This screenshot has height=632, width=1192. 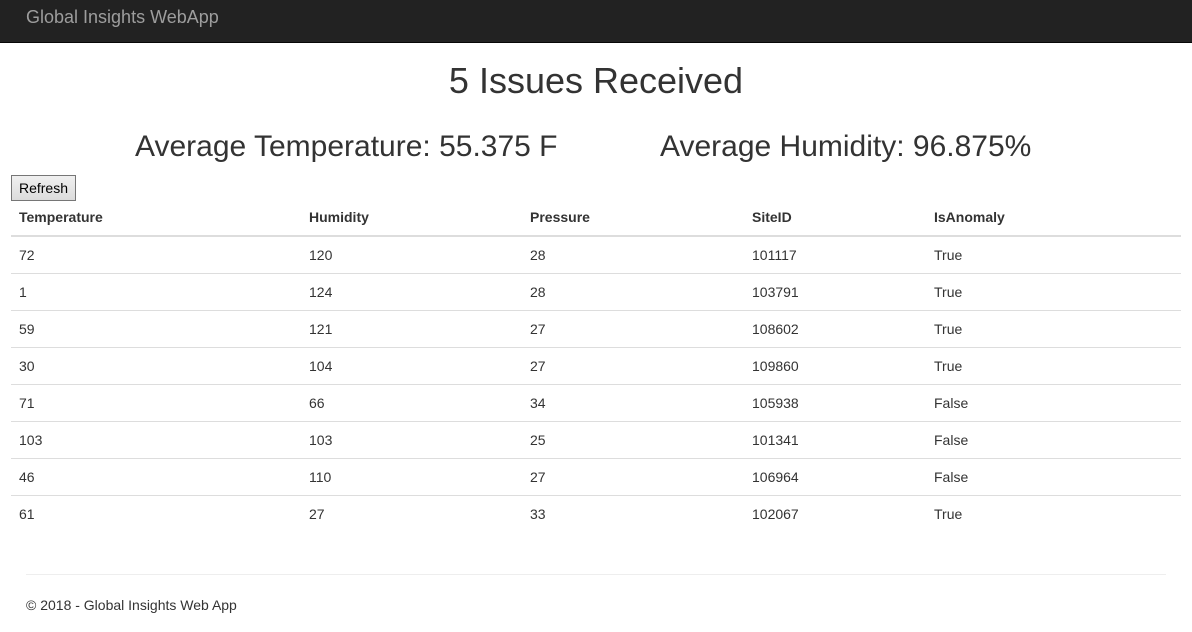 What do you see at coordinates (156, 476) in the screenshot?
I see `cell-temperature: 46` at bounding box center [156, 476].